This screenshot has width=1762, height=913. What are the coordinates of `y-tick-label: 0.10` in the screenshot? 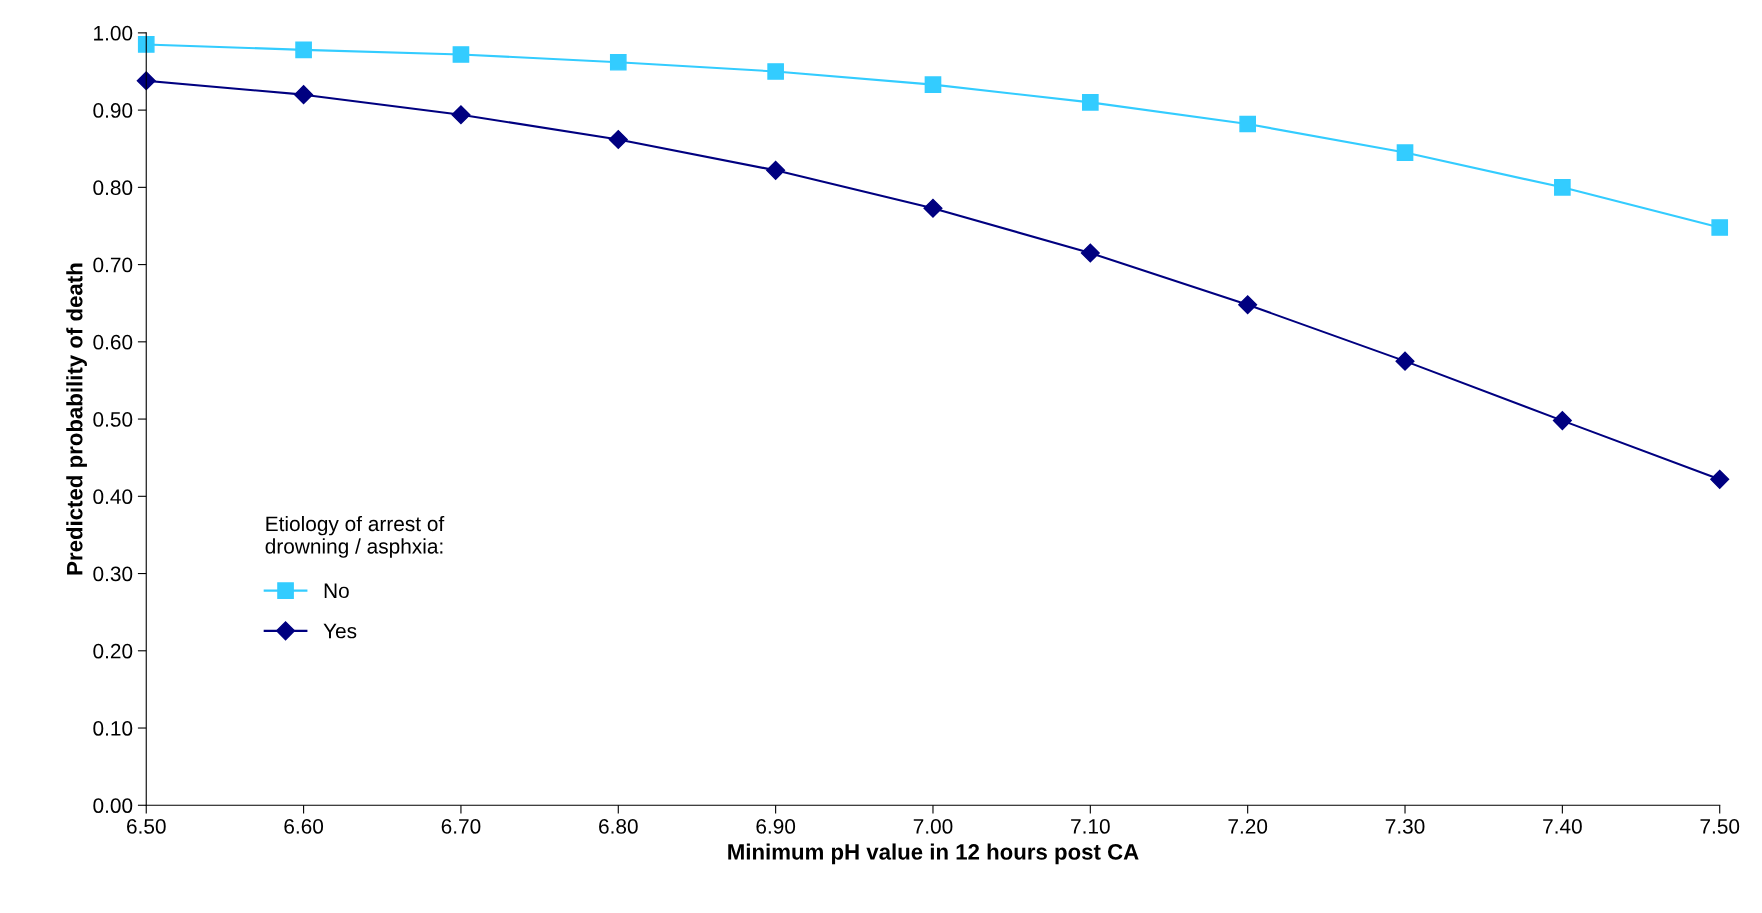 It's located at (113, 728).